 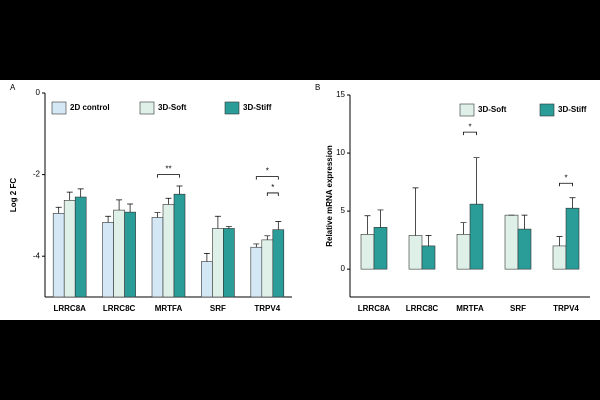 What do you see at coordinates (37, 174) in the screenshot?
I see `y-tick-label: -2` at bounding box center [37, 174].